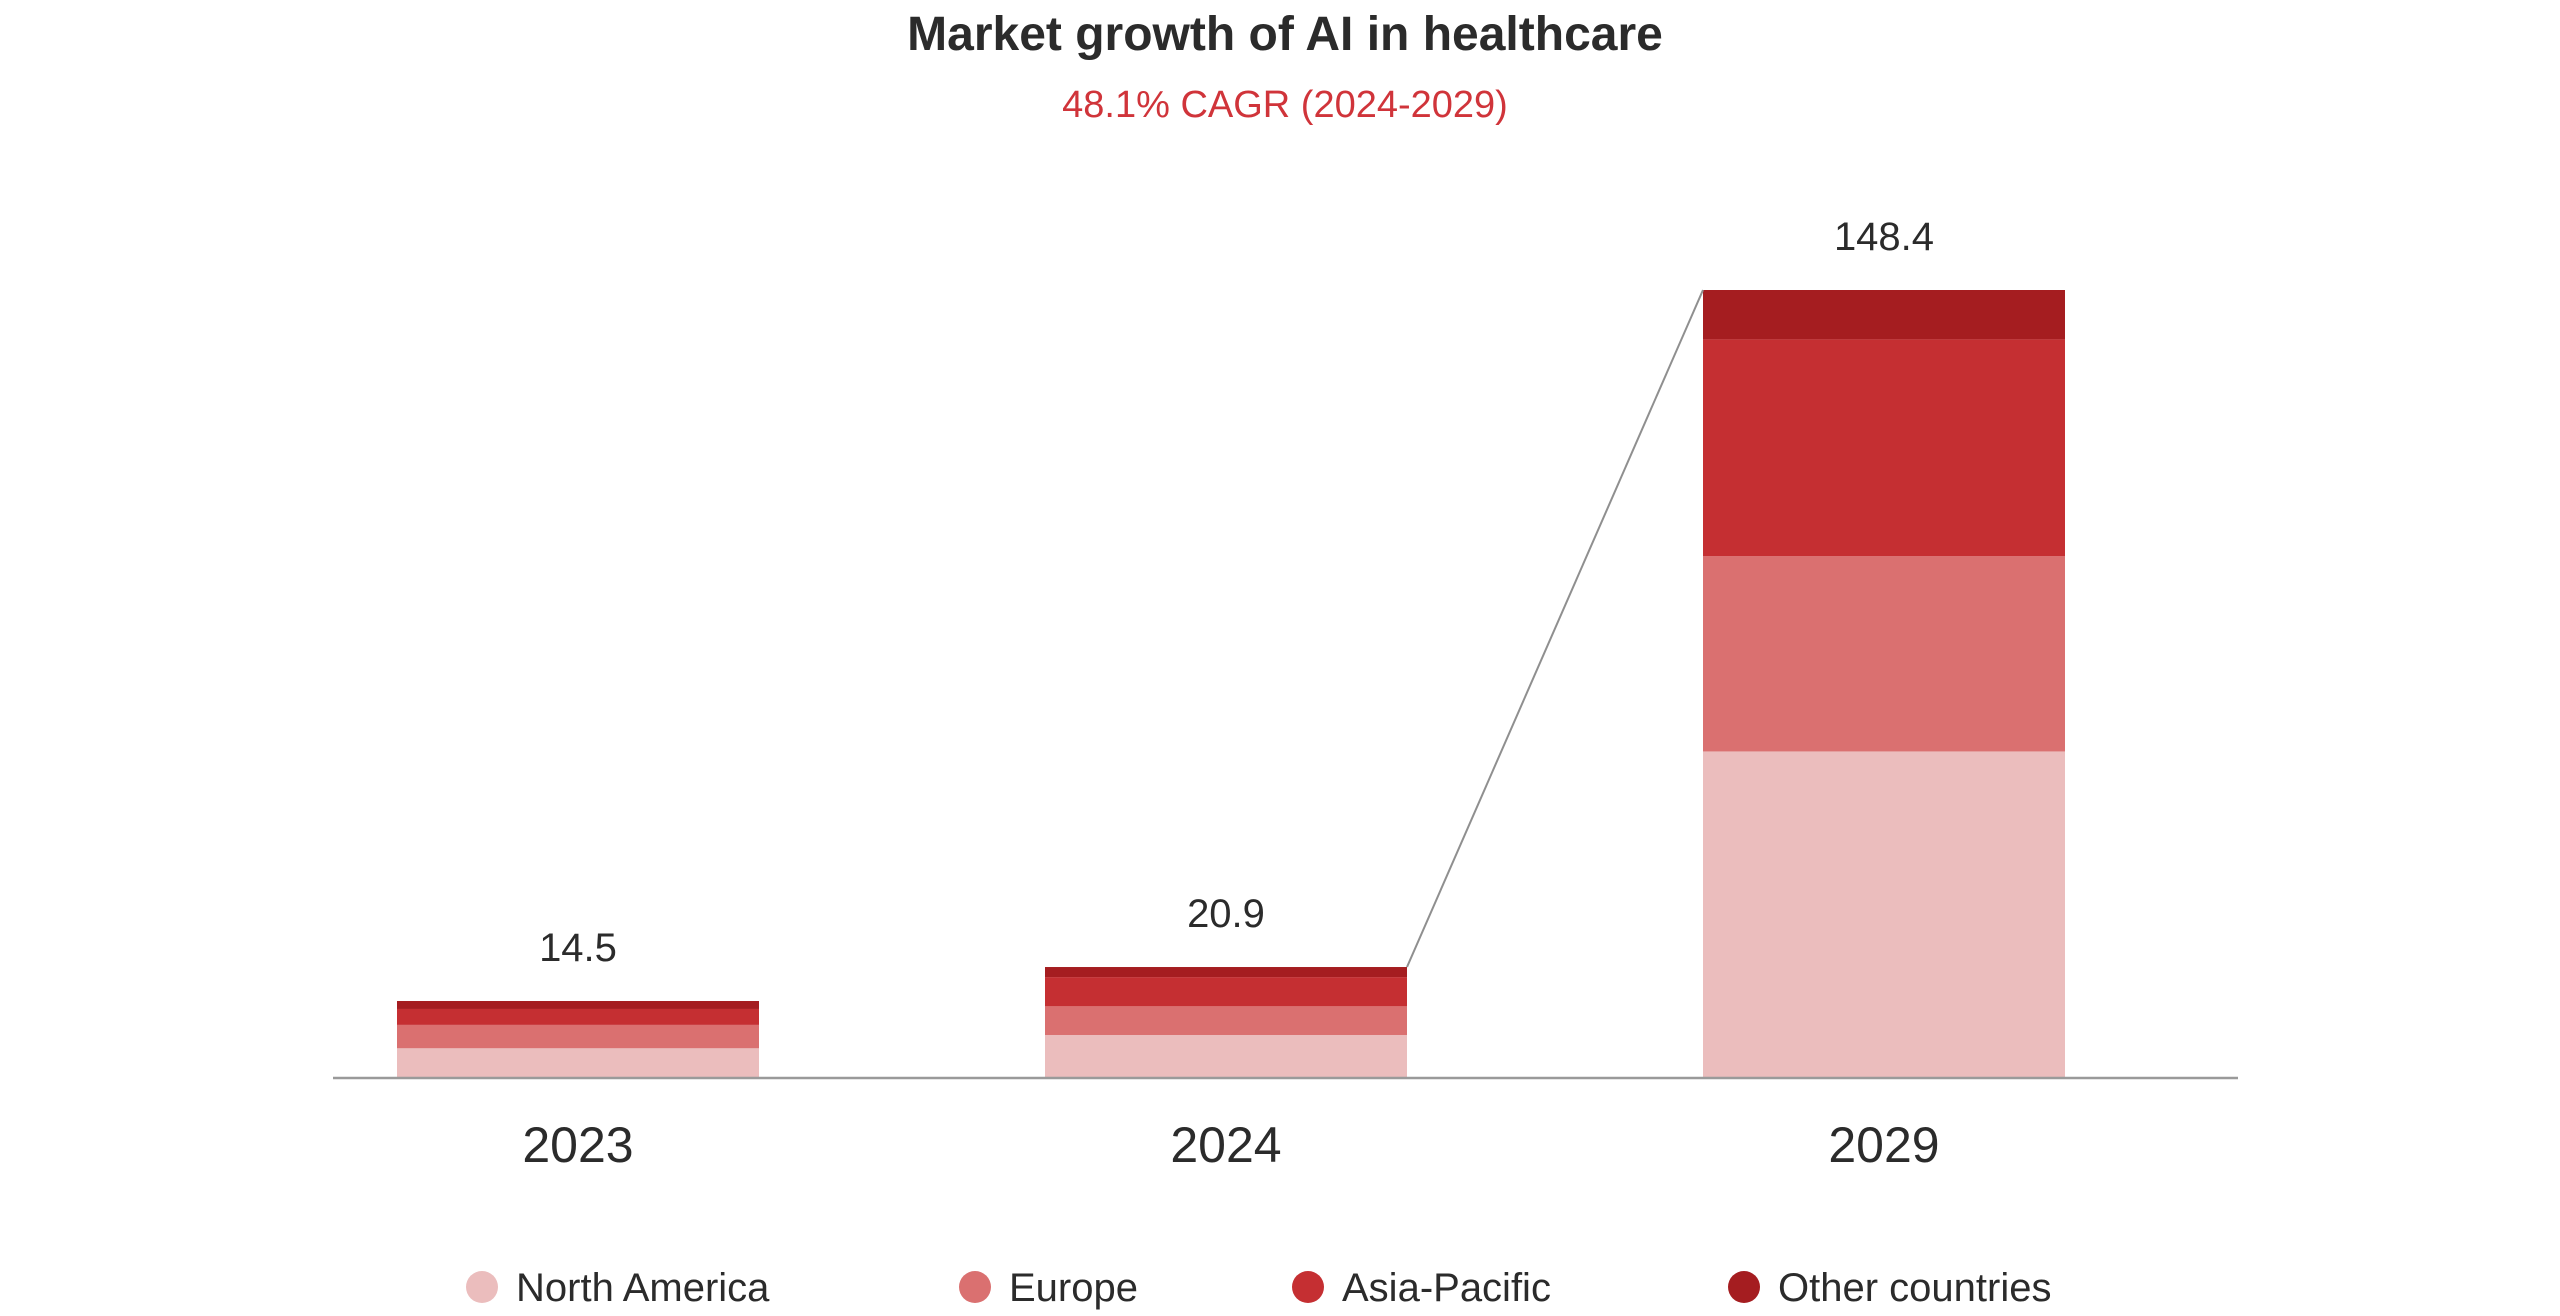 The width and height of the screenshot is (2560, 1316). Describe the element at coordinates (1073, 1288) in the screenshot. I see `legend-label: Europe` at that location.